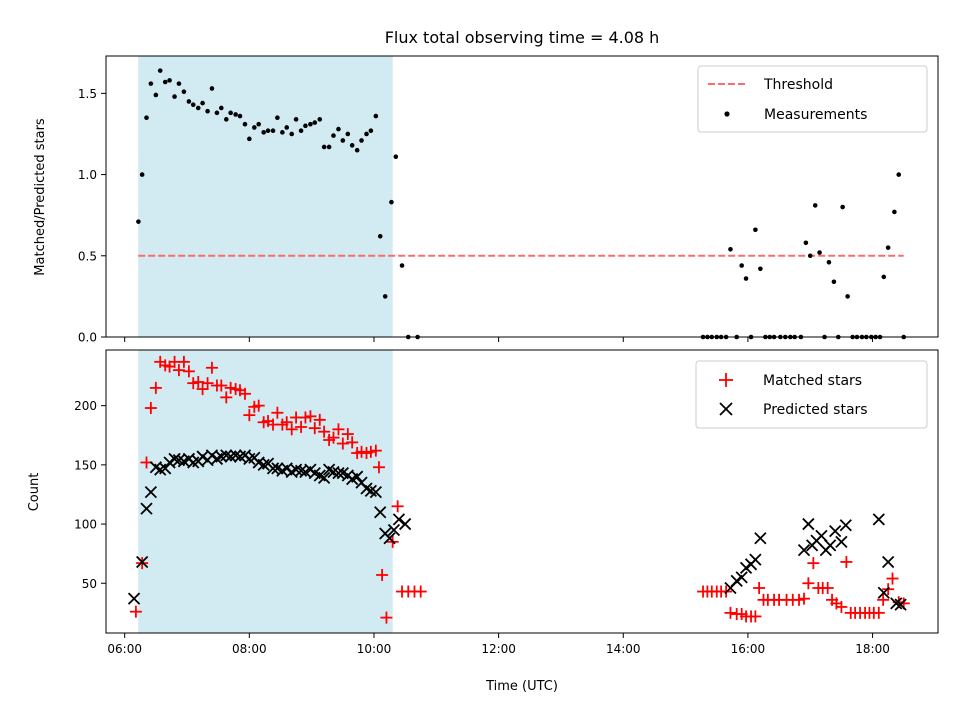 The width and height of the screenshot is (960, 720). What do you see at coordinates (623, 649) in the screenshot?
I see `x-tick-label: 14:00` at bounding box center [623, 649].